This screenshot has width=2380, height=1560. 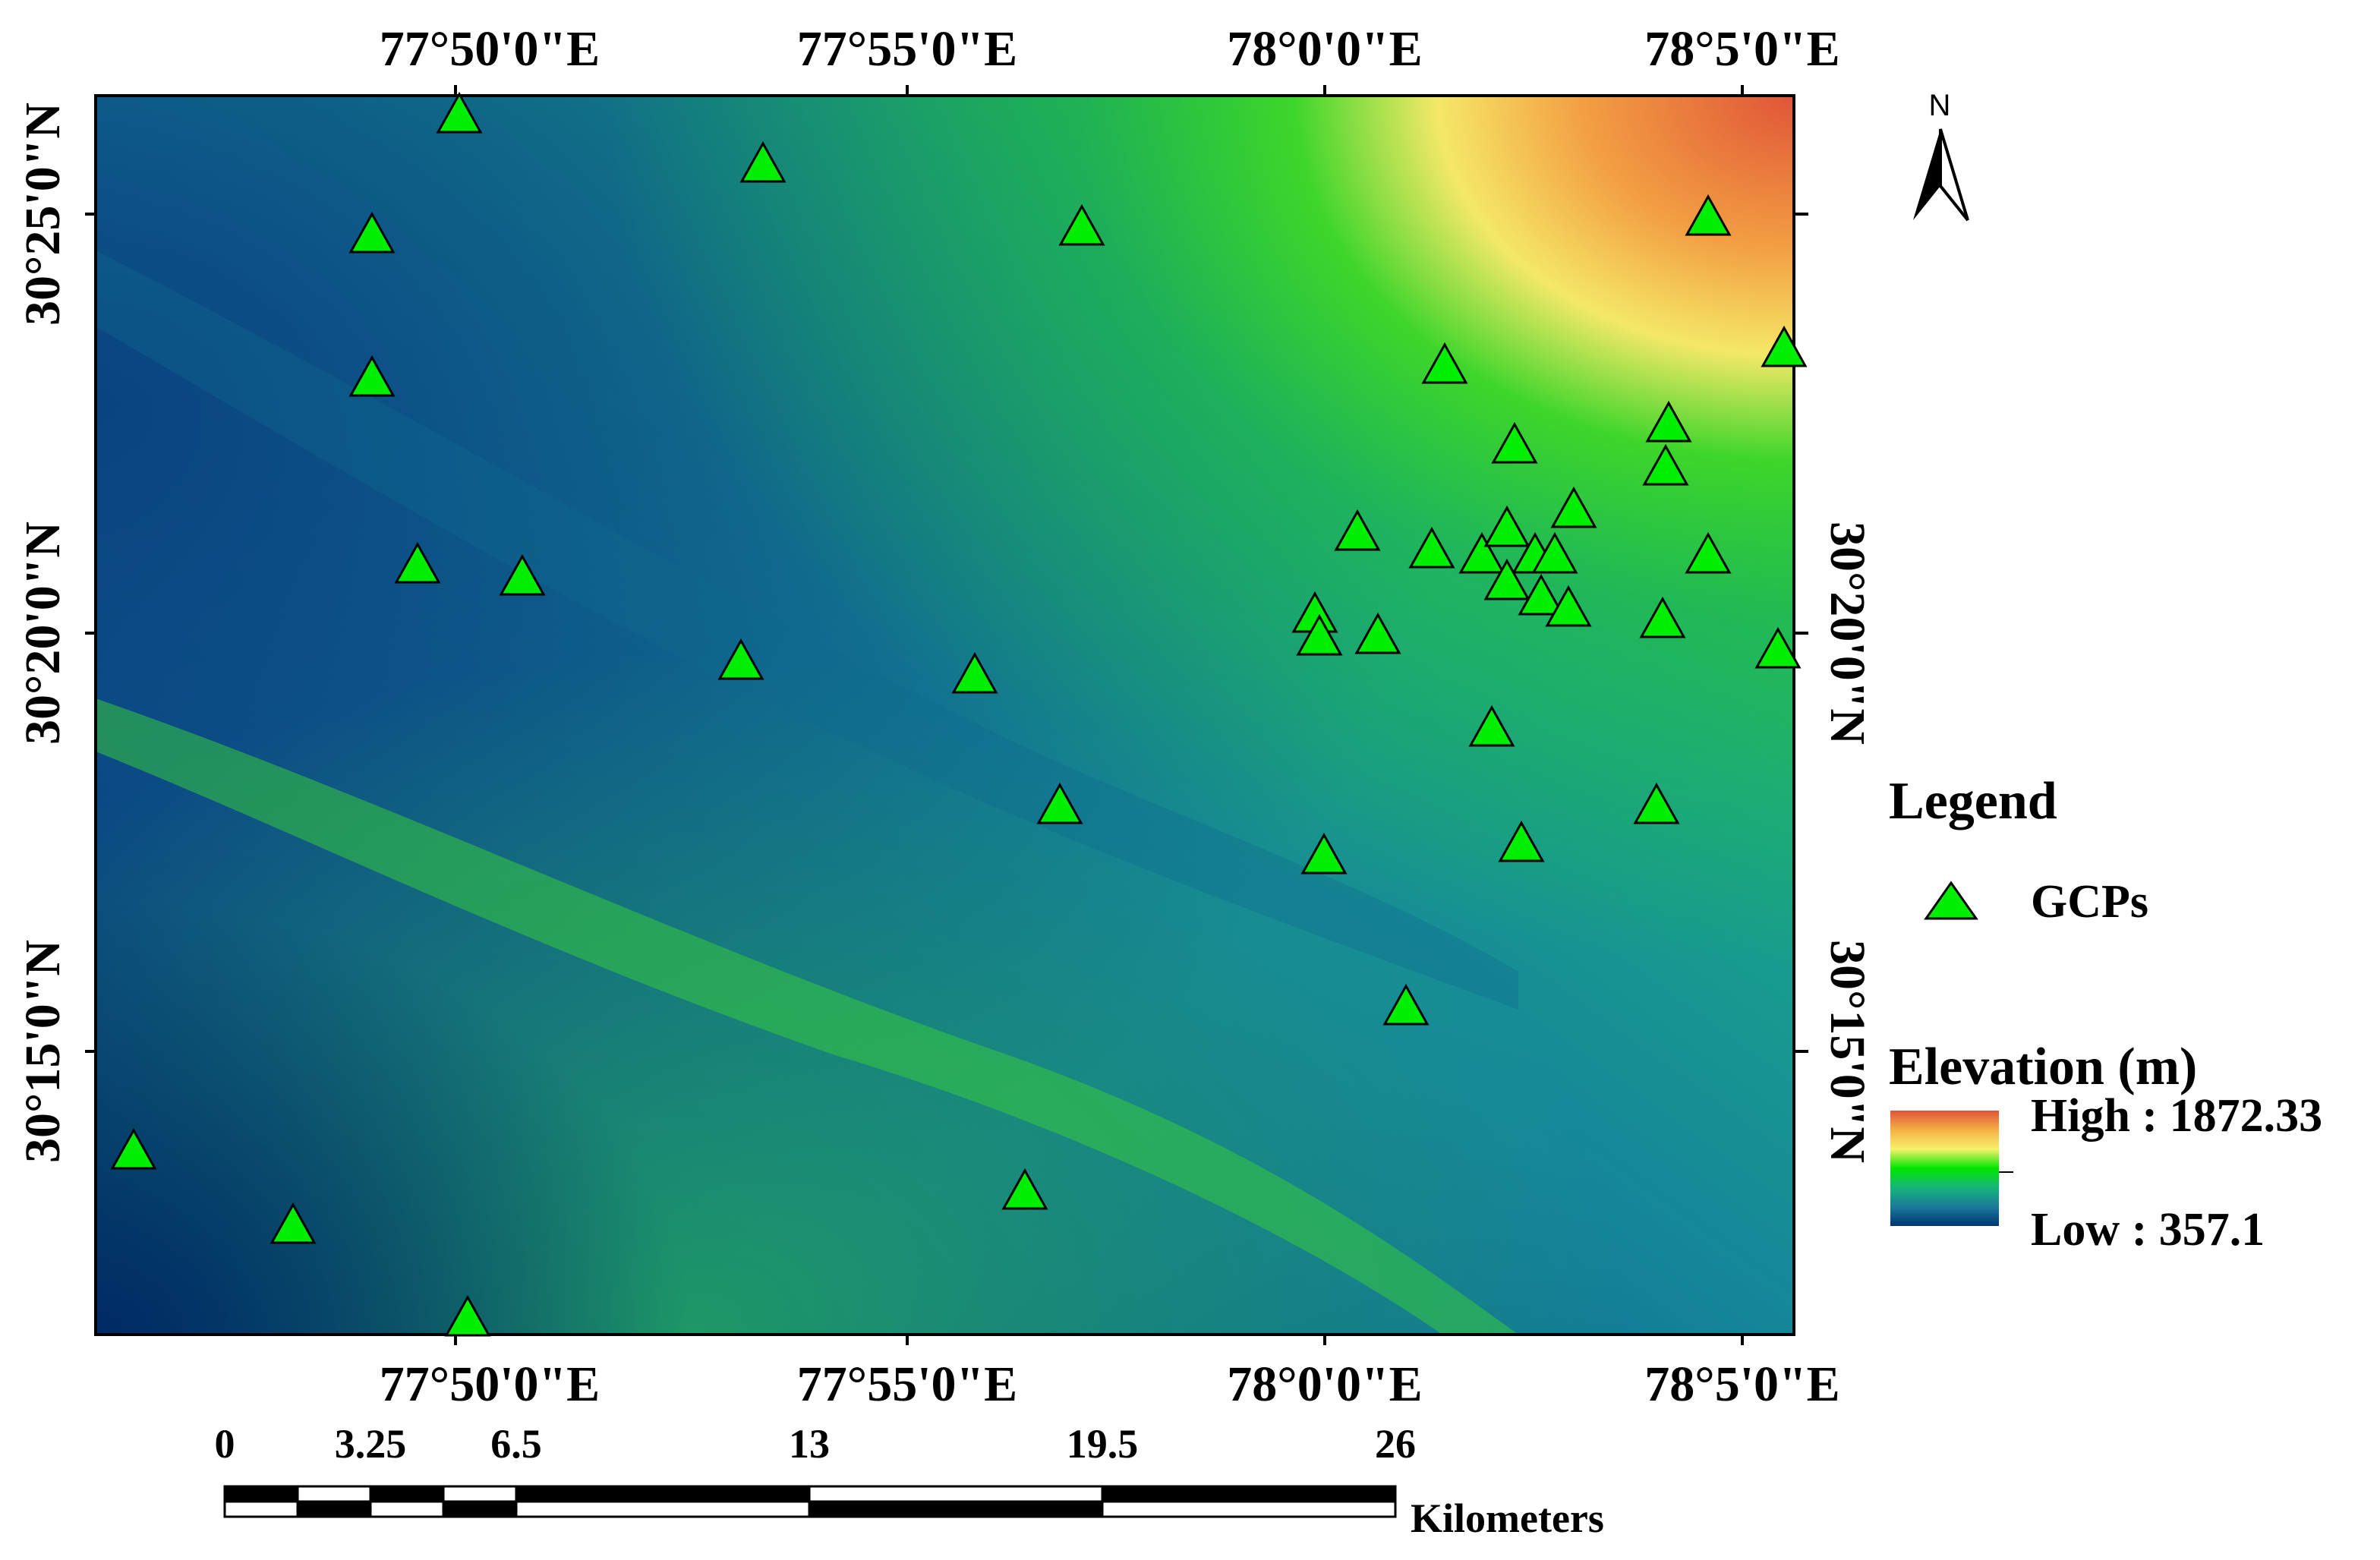 What do you see at coordinates (1926, 174) in the screenshot?
I see `north-arrow-icon` at bounding box center [1926, 174].